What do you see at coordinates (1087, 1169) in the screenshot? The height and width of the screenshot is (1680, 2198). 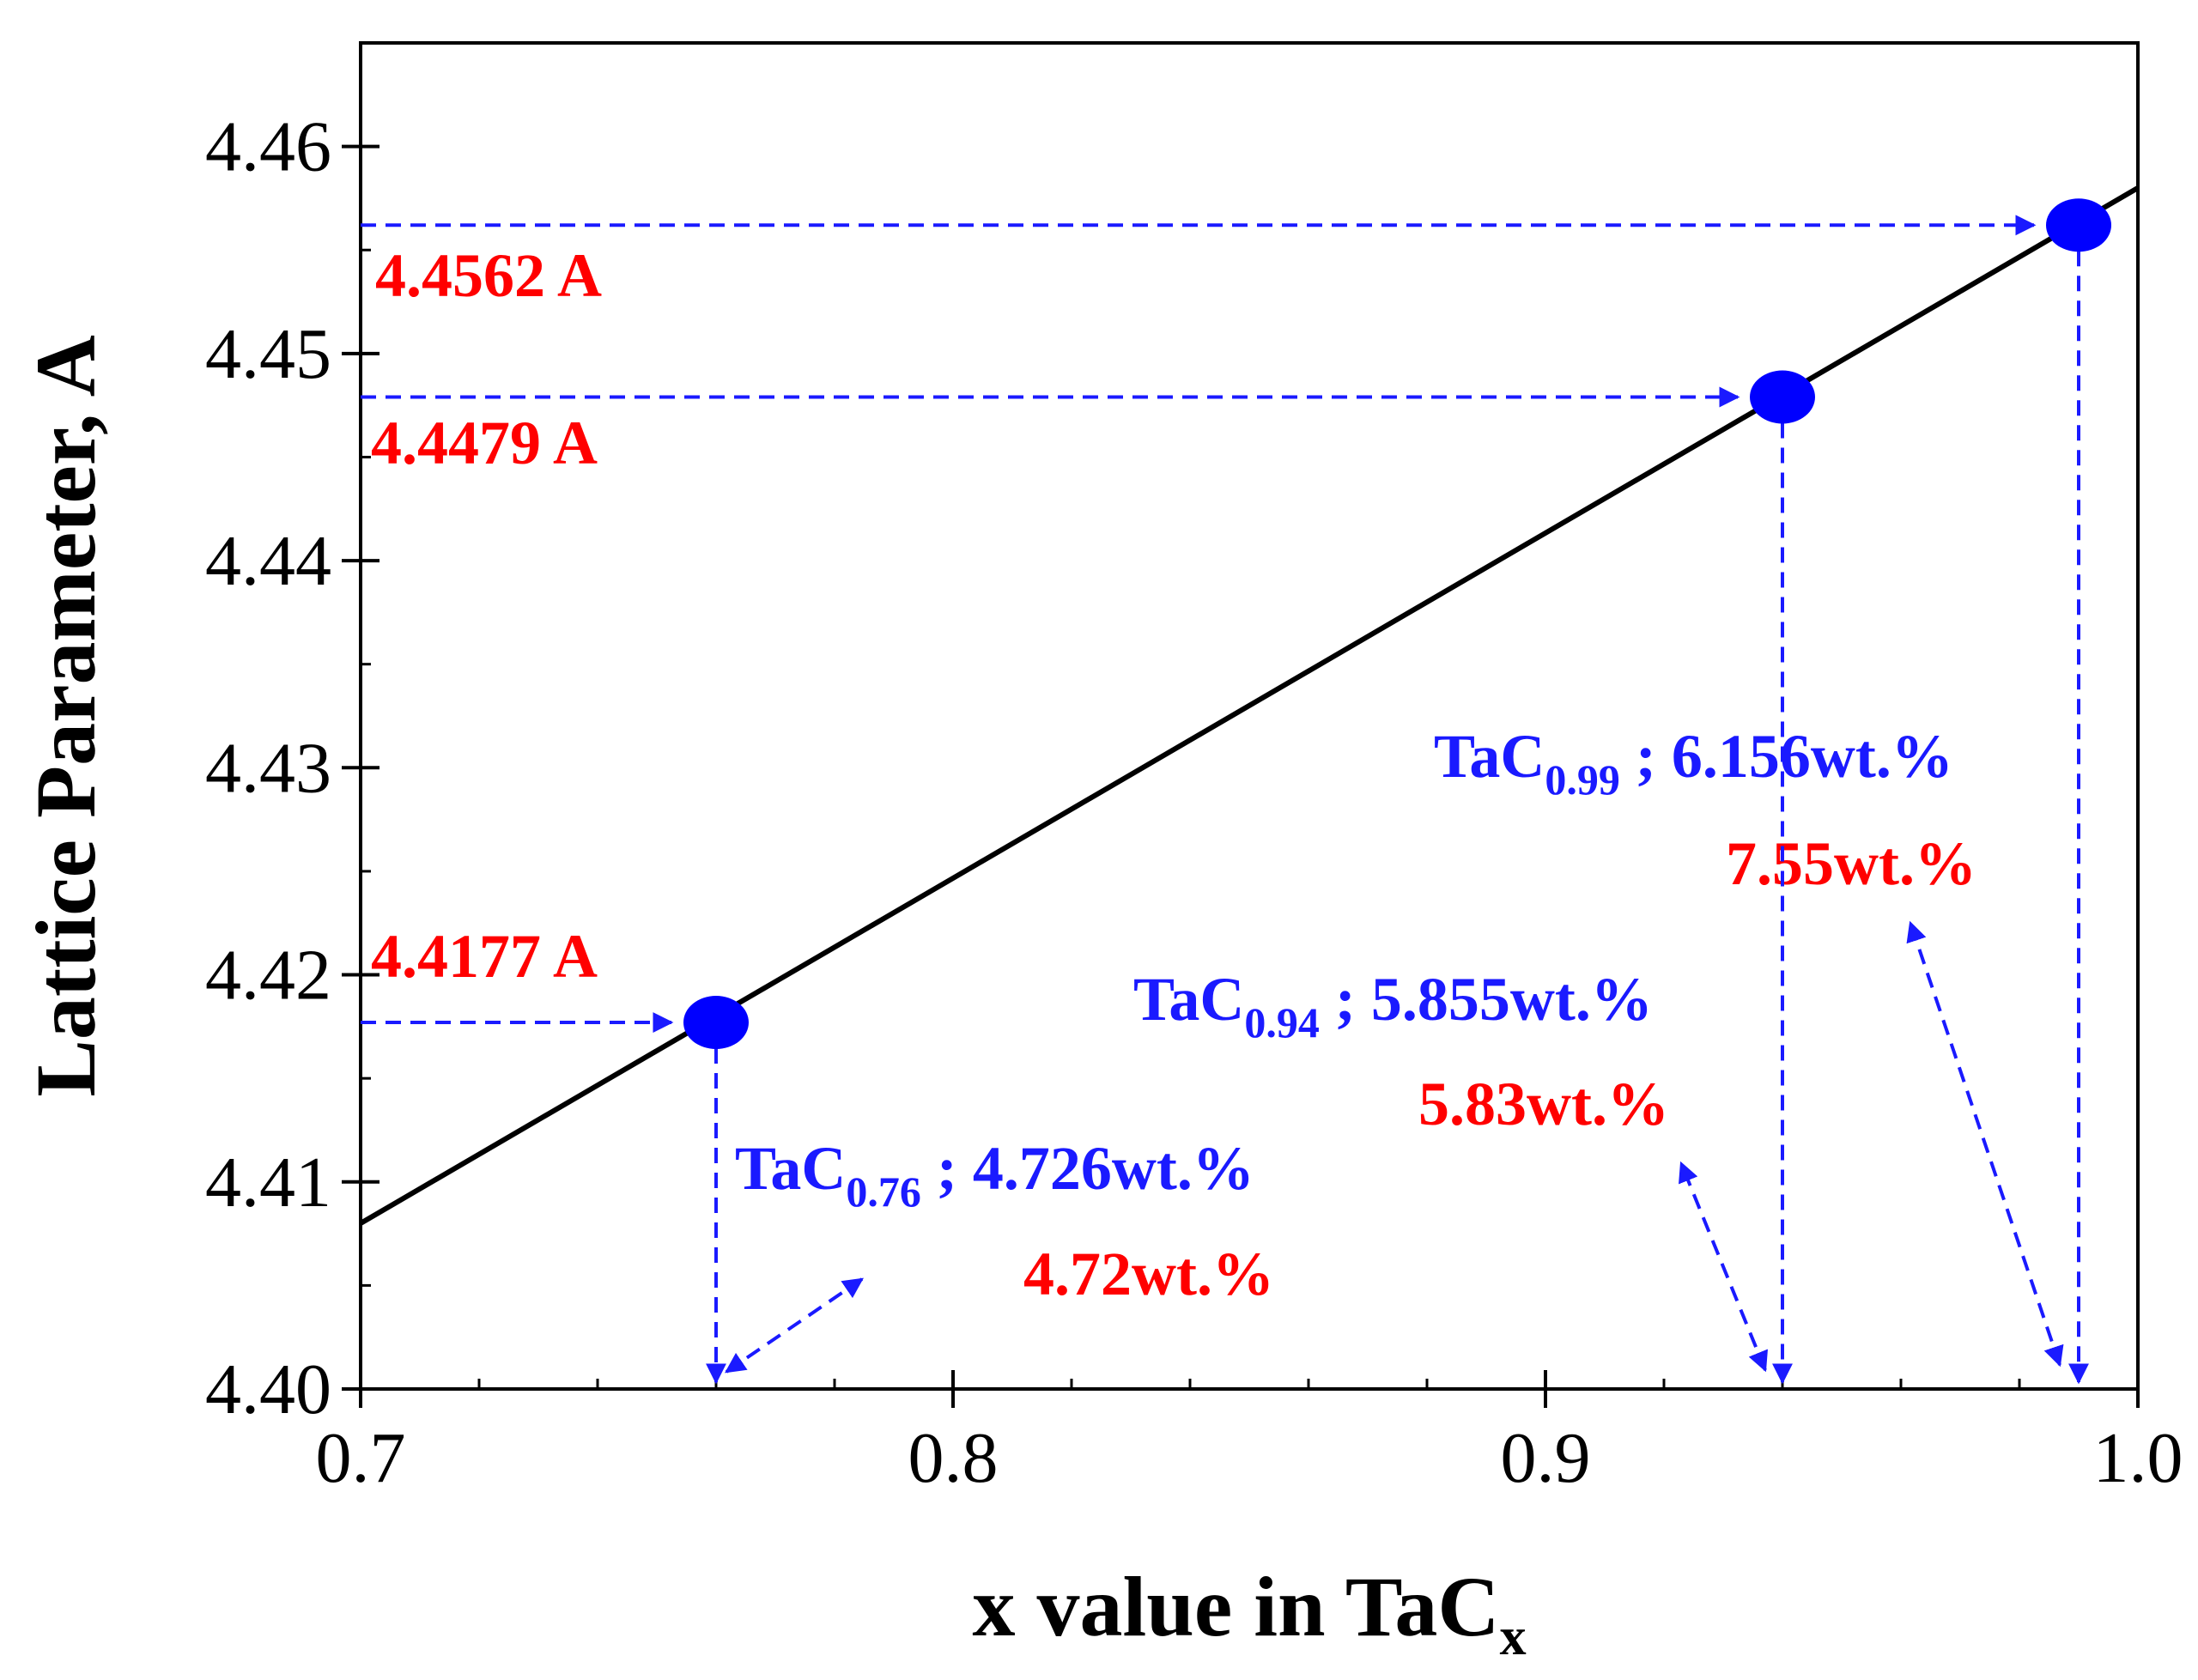 I see `composition-wt-0: ; 4.726wt.%` at bounding box center [1087, 1169].